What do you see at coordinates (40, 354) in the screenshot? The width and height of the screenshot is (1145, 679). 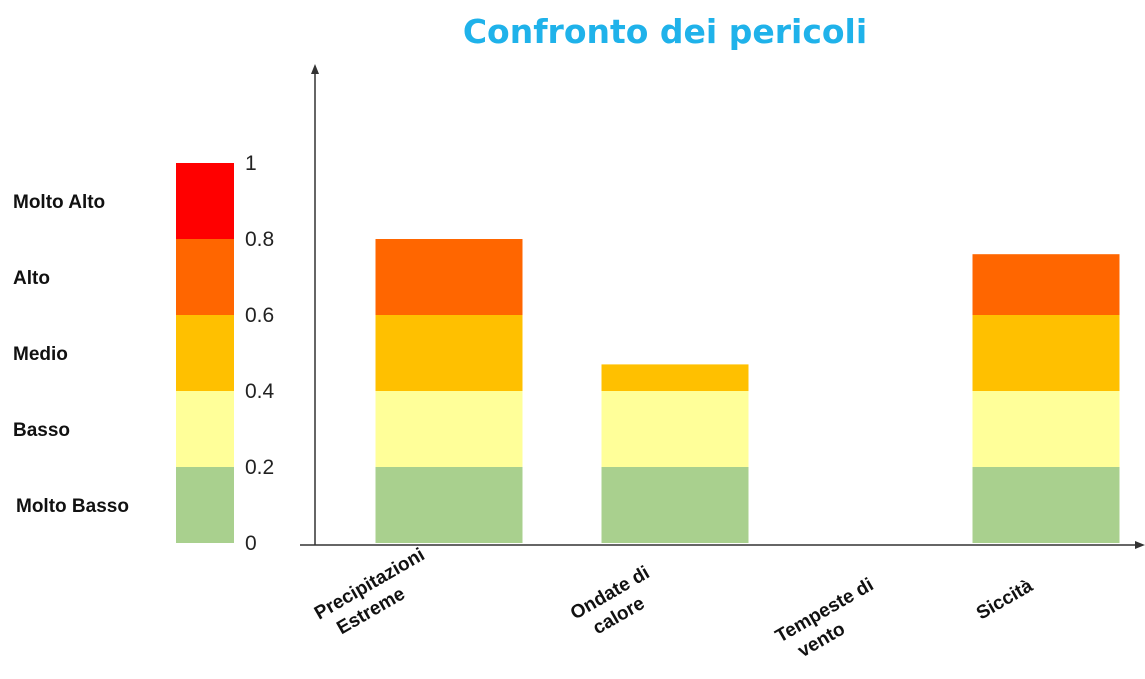 I see `level-label: Medio` at bounding box center [40, 354].